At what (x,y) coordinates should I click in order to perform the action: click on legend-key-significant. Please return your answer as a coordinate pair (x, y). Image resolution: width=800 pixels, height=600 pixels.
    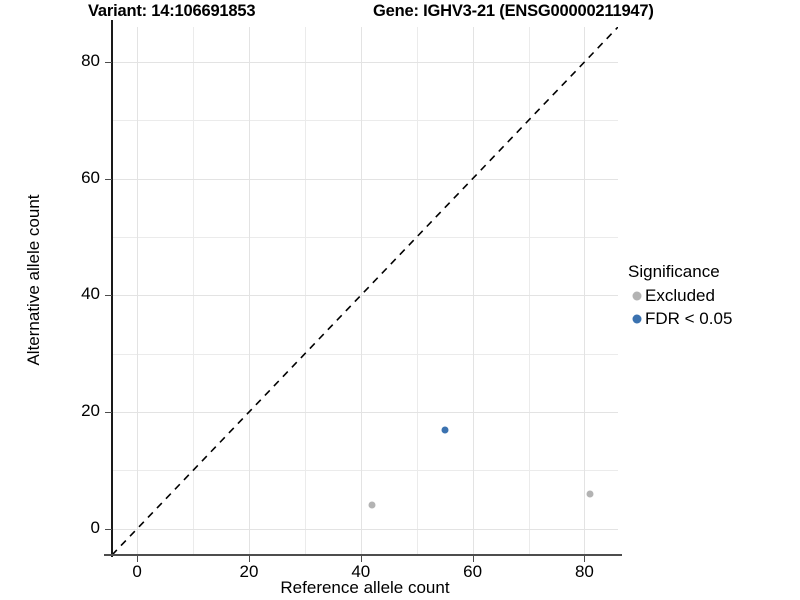
    Looking at the image, I should click on (636, 318).